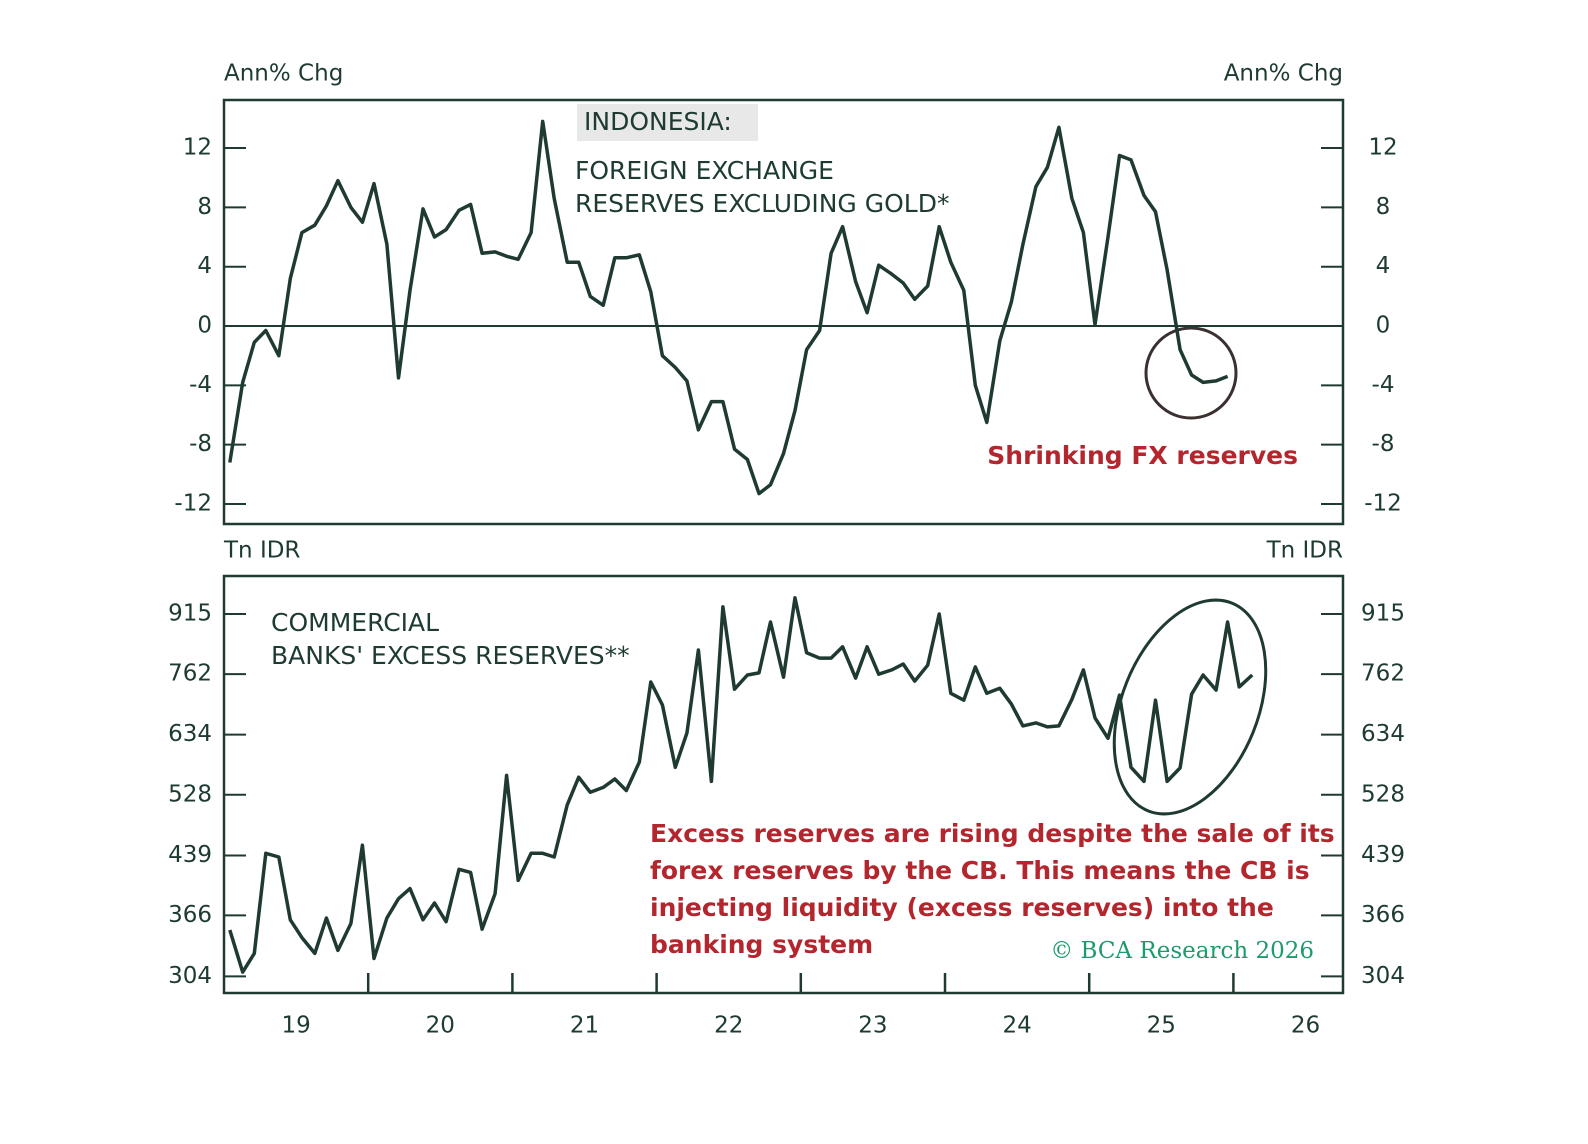 Image resolution: width=1588 pixels, height=1144 pixels. Describe the element at coordinates (584, 1026) in the screenshot. I see `x-tick-label: 21` at that location.